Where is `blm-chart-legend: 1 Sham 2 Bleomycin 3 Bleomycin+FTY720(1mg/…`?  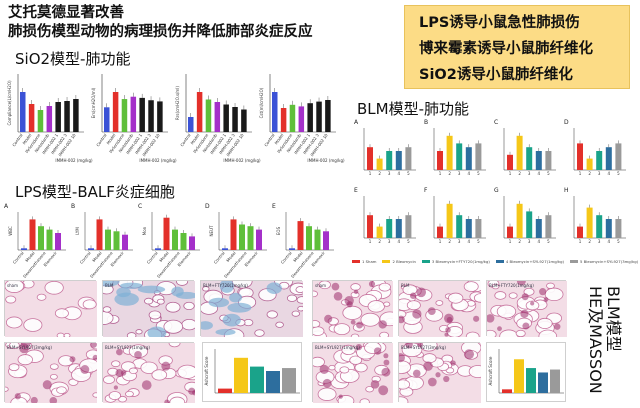
blm-chart-legend: 1 Sham 2 Bleomycin 3 Bleomycin+FTY720(1mg/… is located at coordinates (495, 261).